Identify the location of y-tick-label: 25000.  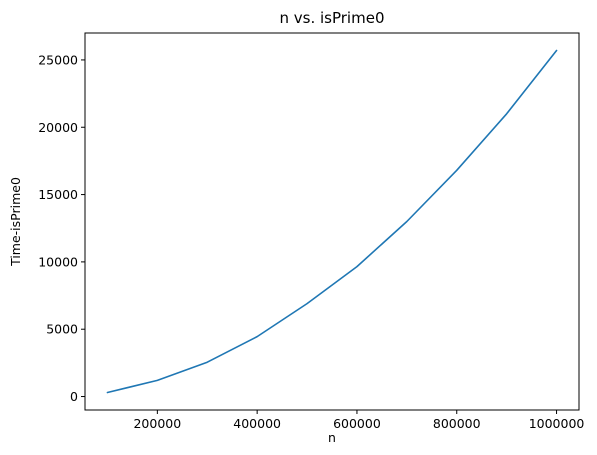
(58, 59).